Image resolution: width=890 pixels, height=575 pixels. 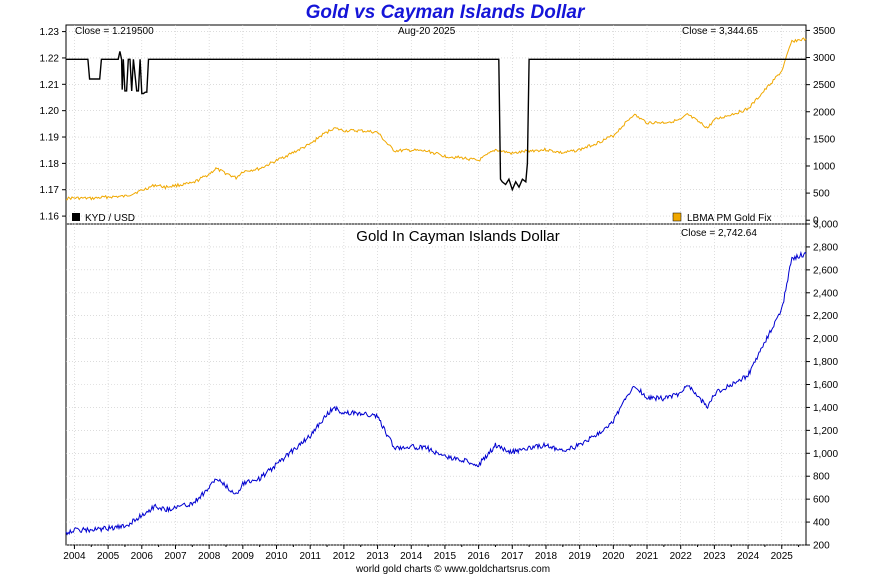 I want to click on x-tick-label: 2007, so click(x=175, y=556).